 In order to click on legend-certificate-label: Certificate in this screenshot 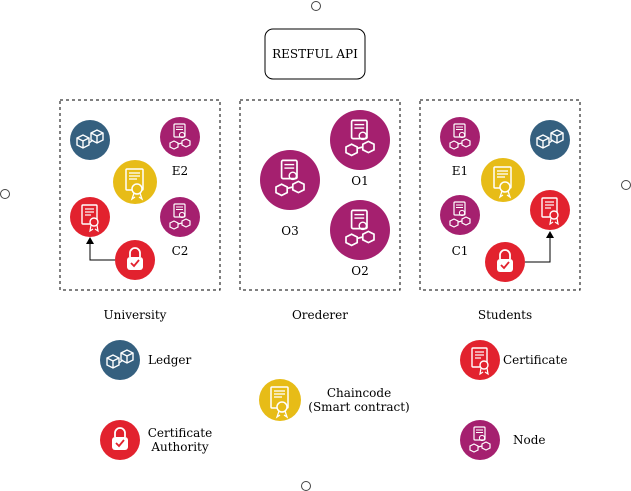, I will do `click(535, 360)`.